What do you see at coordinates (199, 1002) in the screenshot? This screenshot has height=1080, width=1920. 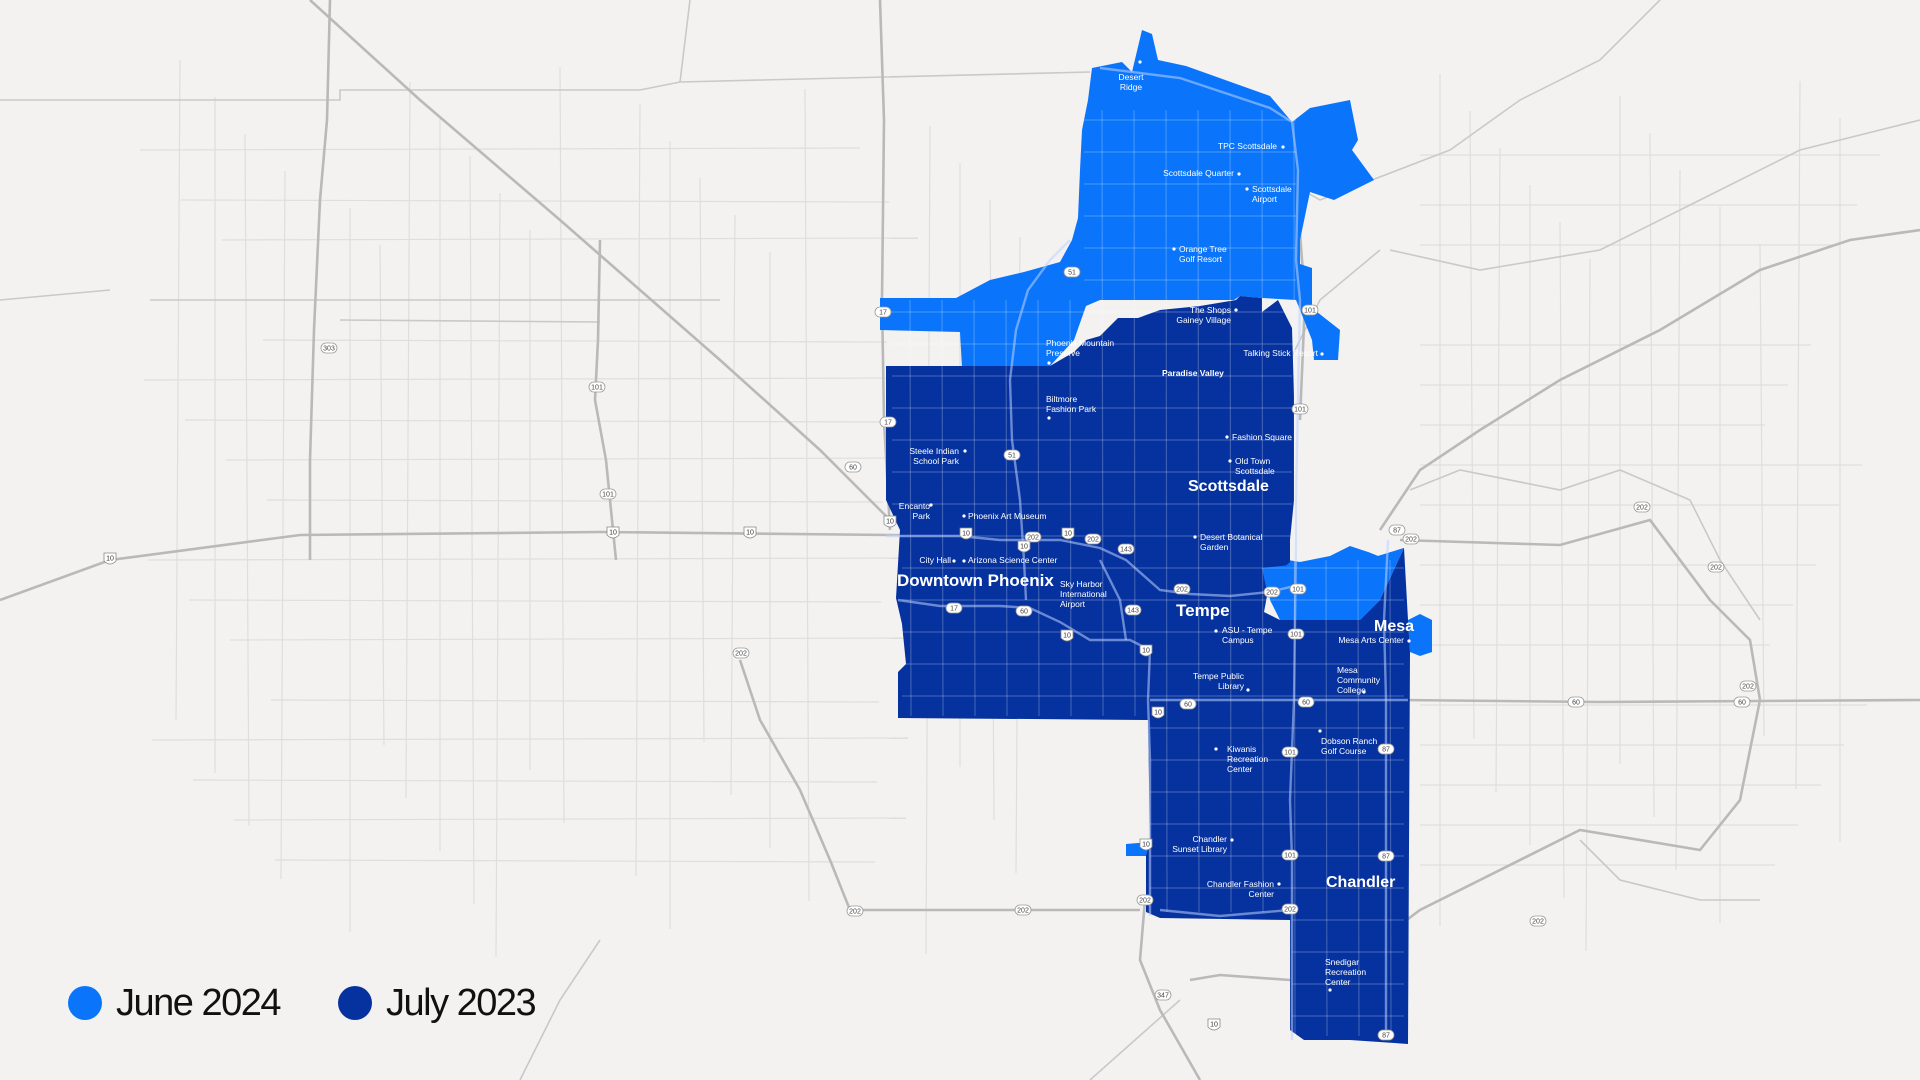 I see `legend-label-june-2024: June 2024` at bounding box center [199, 1002].